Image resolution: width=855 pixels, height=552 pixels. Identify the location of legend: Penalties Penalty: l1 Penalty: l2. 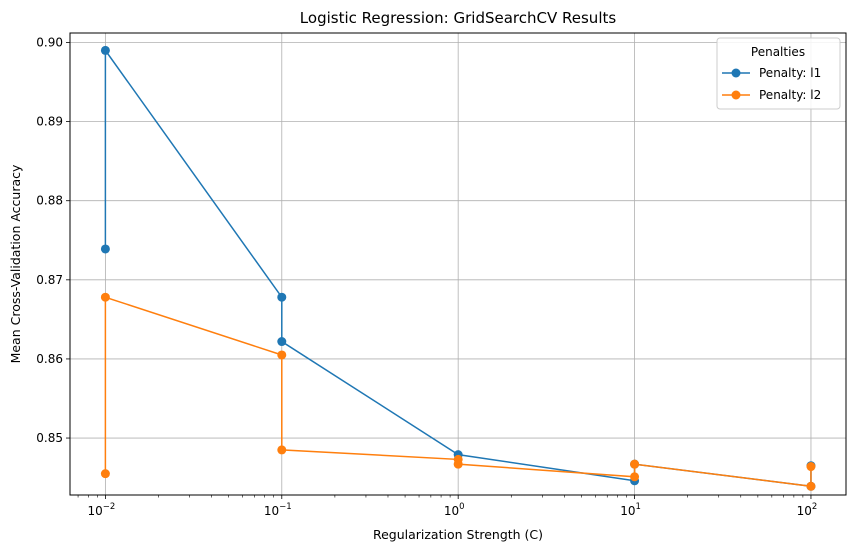
(778, 73).